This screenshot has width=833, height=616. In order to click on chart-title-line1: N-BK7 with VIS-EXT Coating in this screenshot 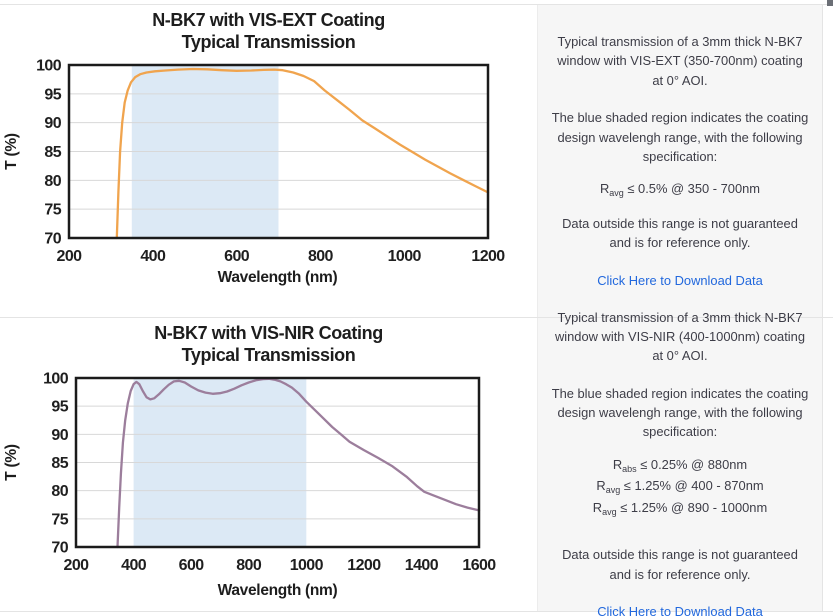, I will do `click(268, 20)`.